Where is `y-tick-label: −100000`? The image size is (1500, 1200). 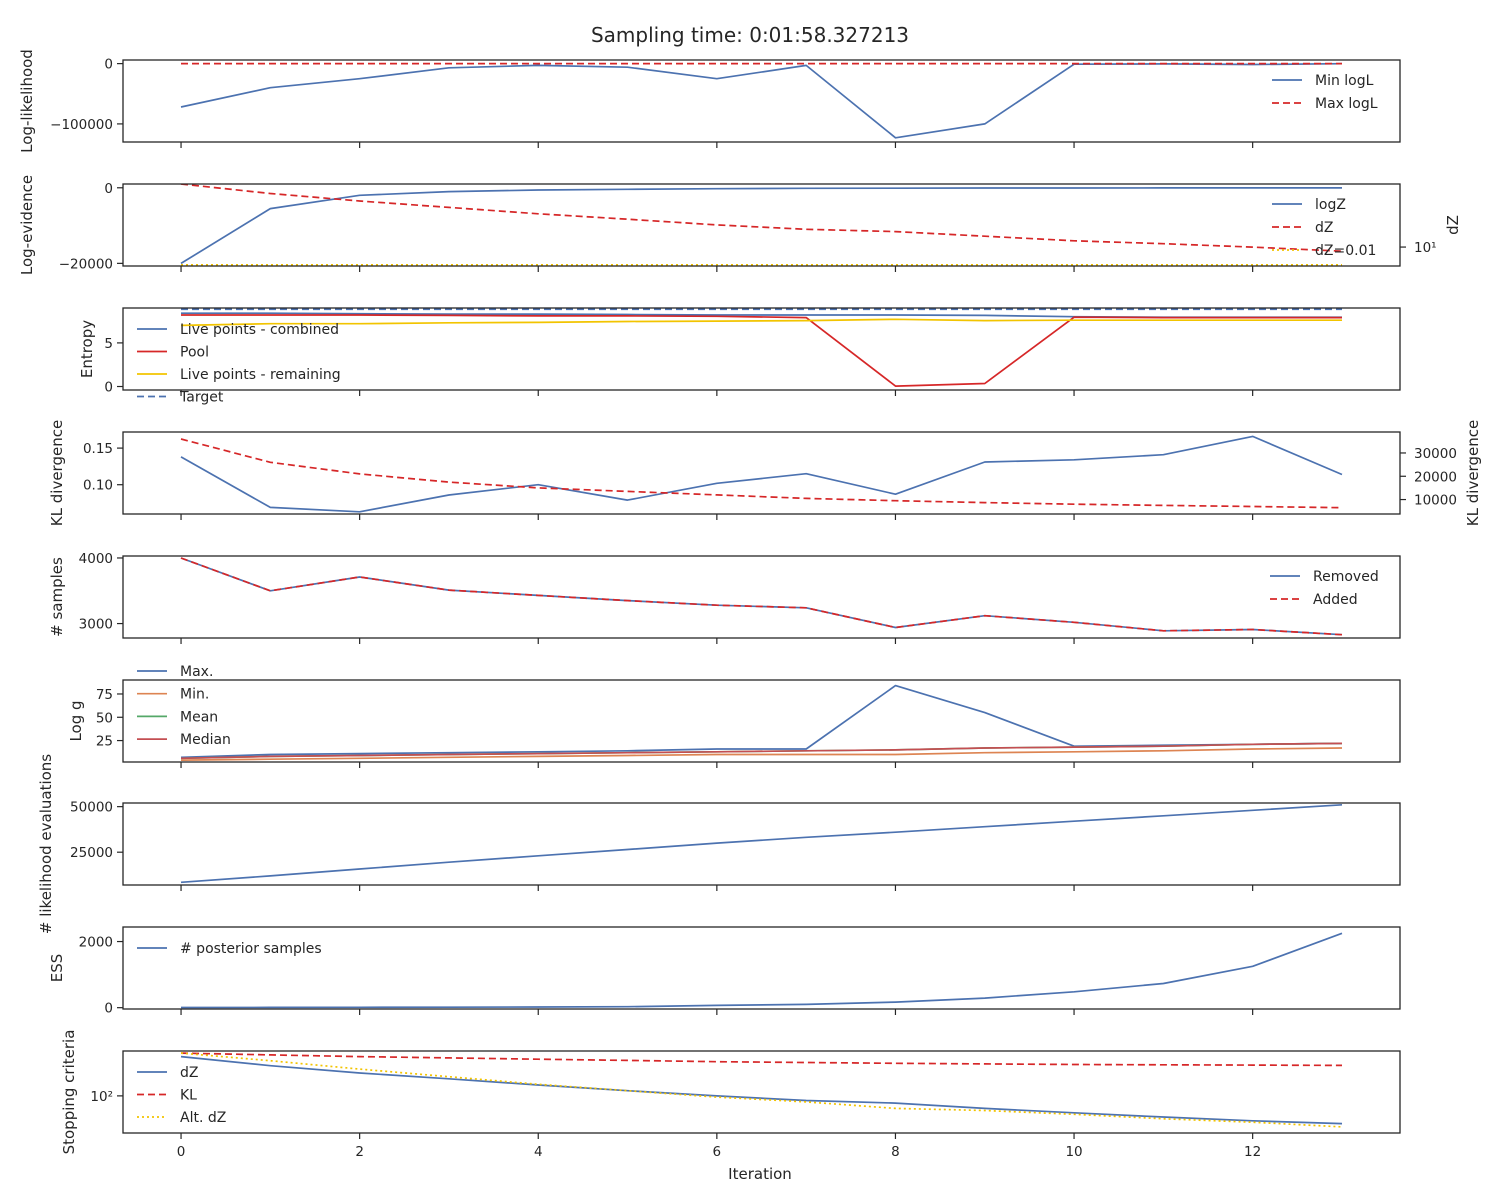 y-tick-label: −100000 is located at coordinates (81, 125).